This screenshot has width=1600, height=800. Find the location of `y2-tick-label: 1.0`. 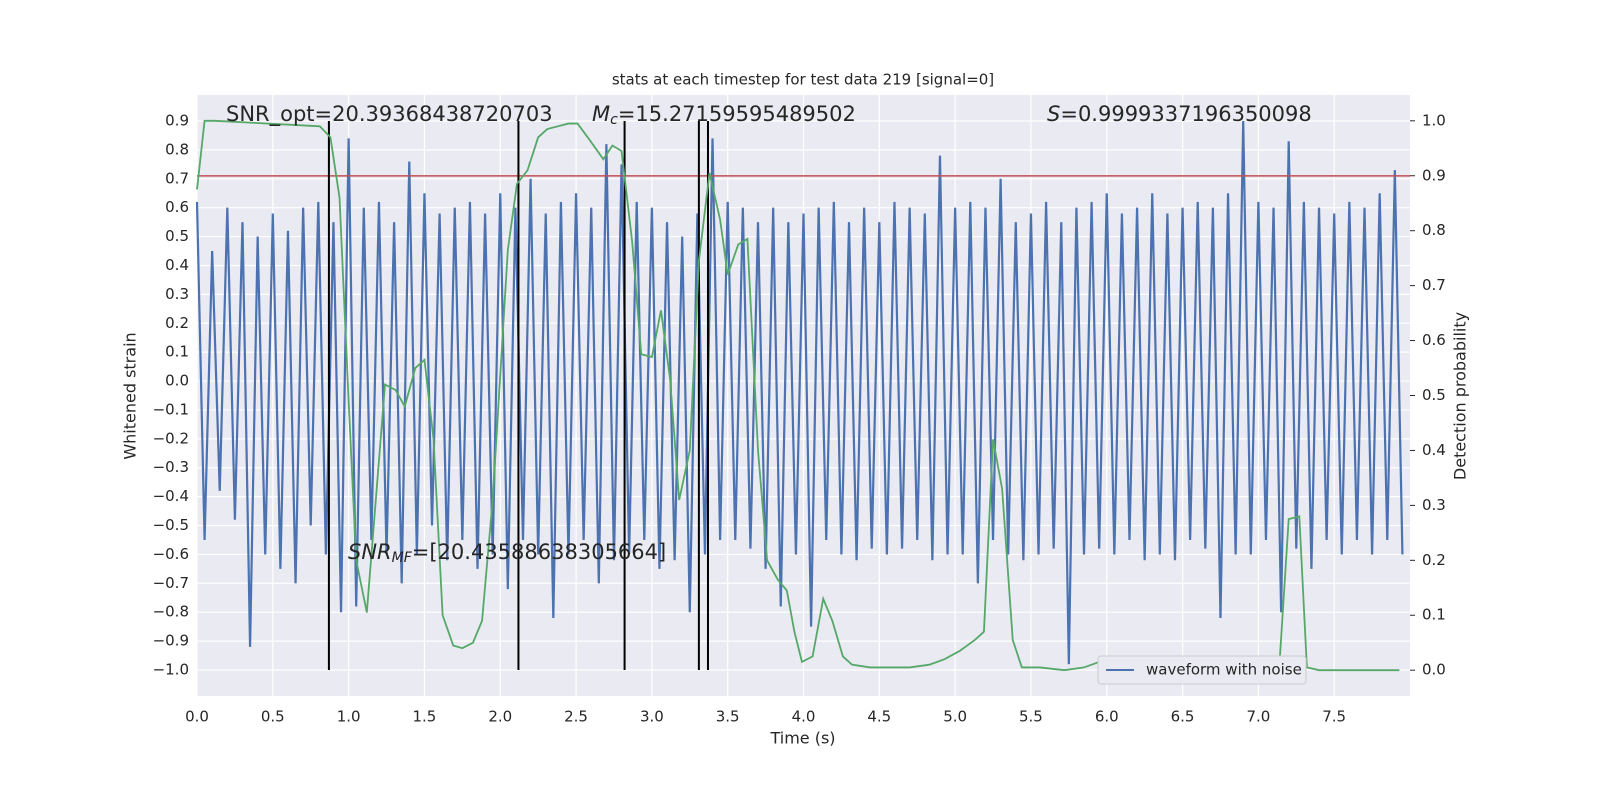

y2-tick-label: 1.0 is located at coordinates (1434, 120).